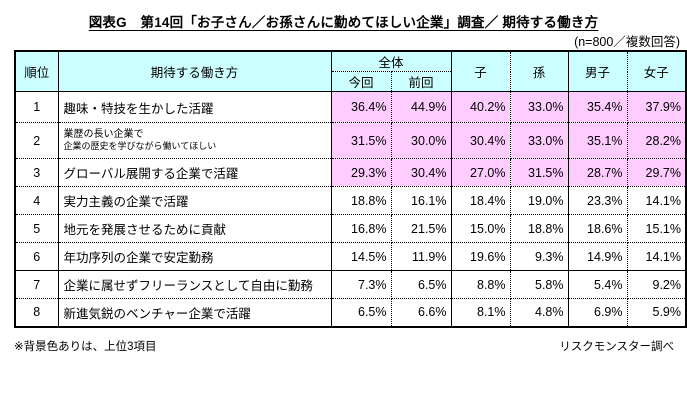 Image resolution: width=687 pixels, height=420 pixels. What do you see at coordinates (657, 140) in the screenshot?
I see `value-cell: 28.2%` at bounding box center [657, 140].